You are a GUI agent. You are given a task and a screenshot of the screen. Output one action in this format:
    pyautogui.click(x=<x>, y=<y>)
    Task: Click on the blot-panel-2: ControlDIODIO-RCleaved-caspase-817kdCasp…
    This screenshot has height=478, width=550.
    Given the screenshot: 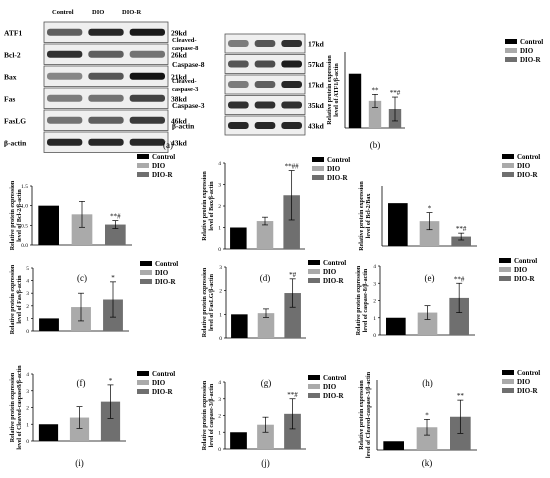 What is the action you would take?
    pyautogui.click(x=248, y=84)
    